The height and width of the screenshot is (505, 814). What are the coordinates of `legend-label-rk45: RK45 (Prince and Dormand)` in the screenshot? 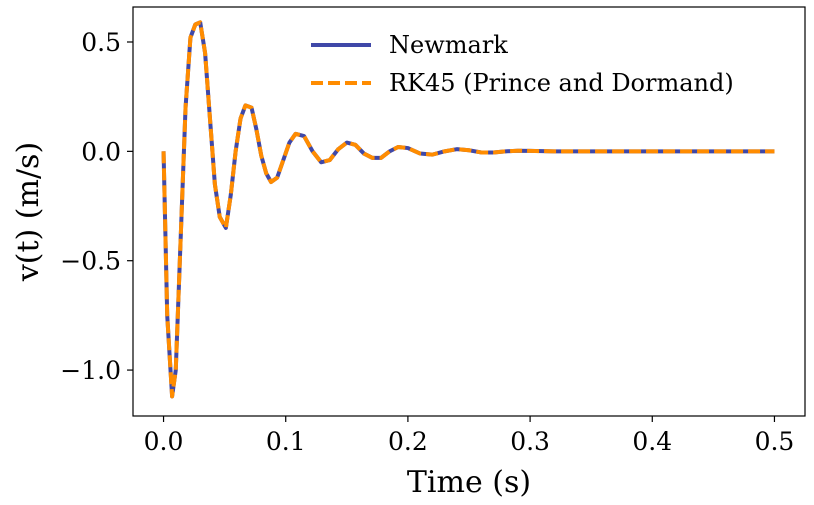 It's located at (561, 83).